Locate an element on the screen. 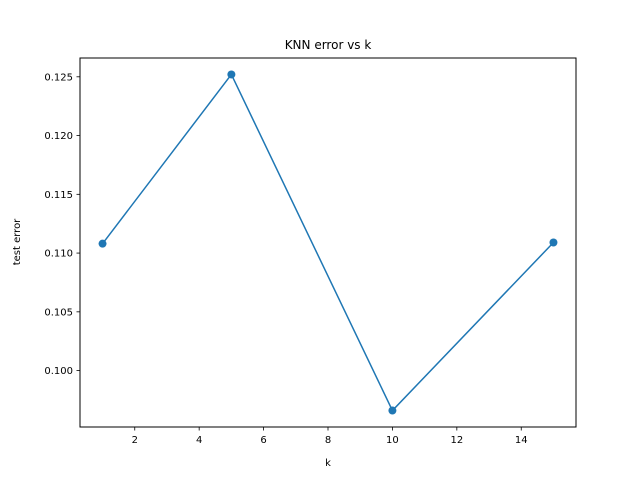 The width and height of the screenshot is (640, 480). x-tick-label: 10 is located at coordinates (392, 440).